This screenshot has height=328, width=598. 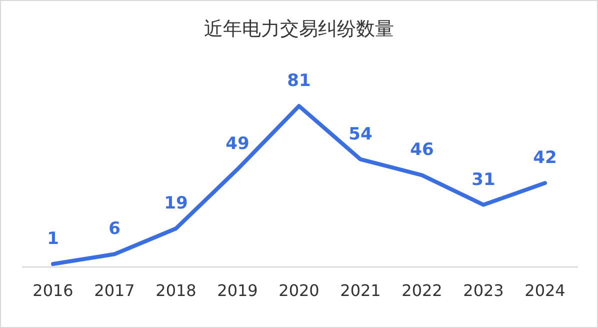 I want to click on x-tick-label: 2019, so click(x=237, y=290).